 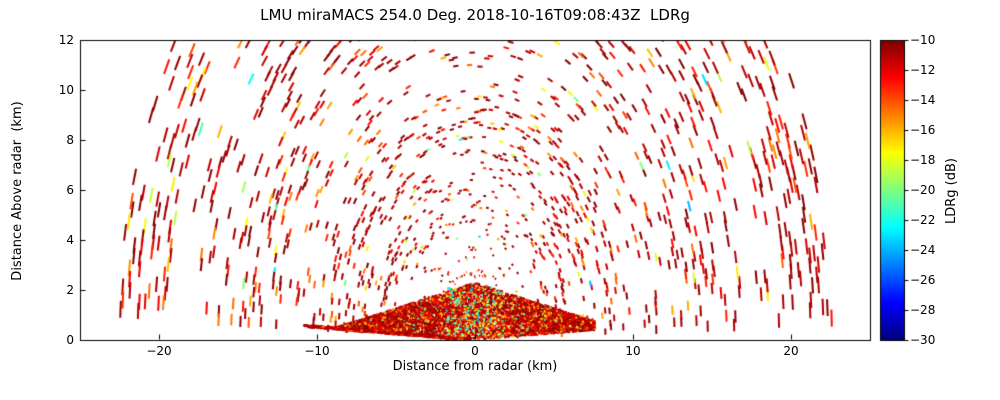 What do you see at coordinates (923, 220) in the screenshot?
I see `colorbar-tick-label: −22` at bounding box center [923, 220].